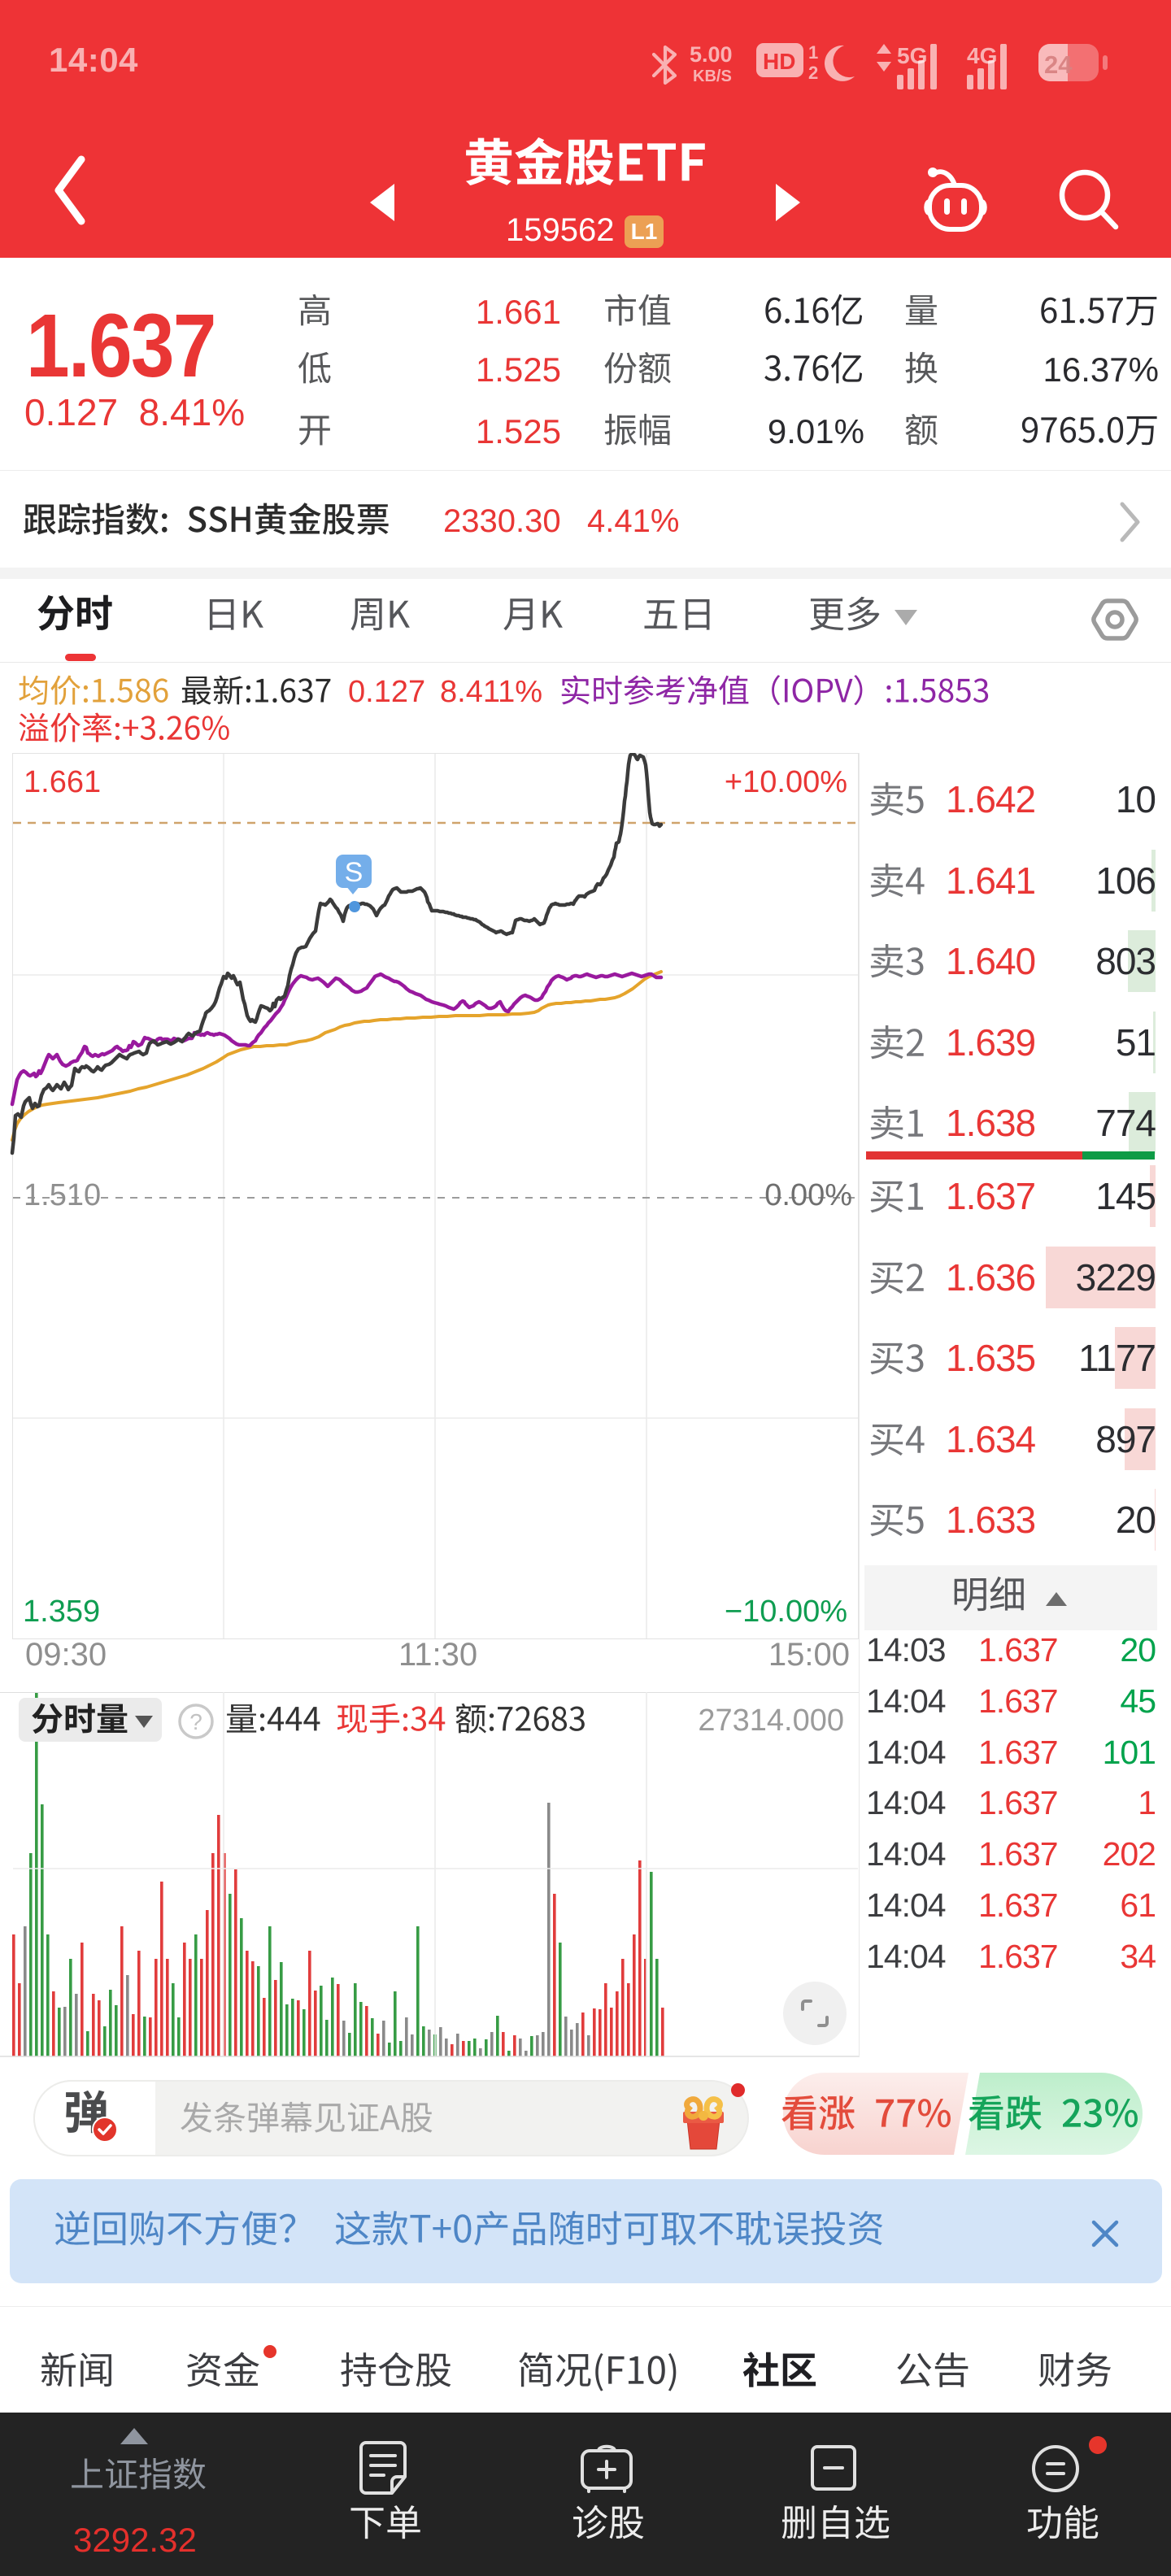 Image resolution: width=1171 pixels, height=2576 pixels. Describe the element at coordinates (813, 53) in the screenshot. I see `svg-text: 1` at that location.